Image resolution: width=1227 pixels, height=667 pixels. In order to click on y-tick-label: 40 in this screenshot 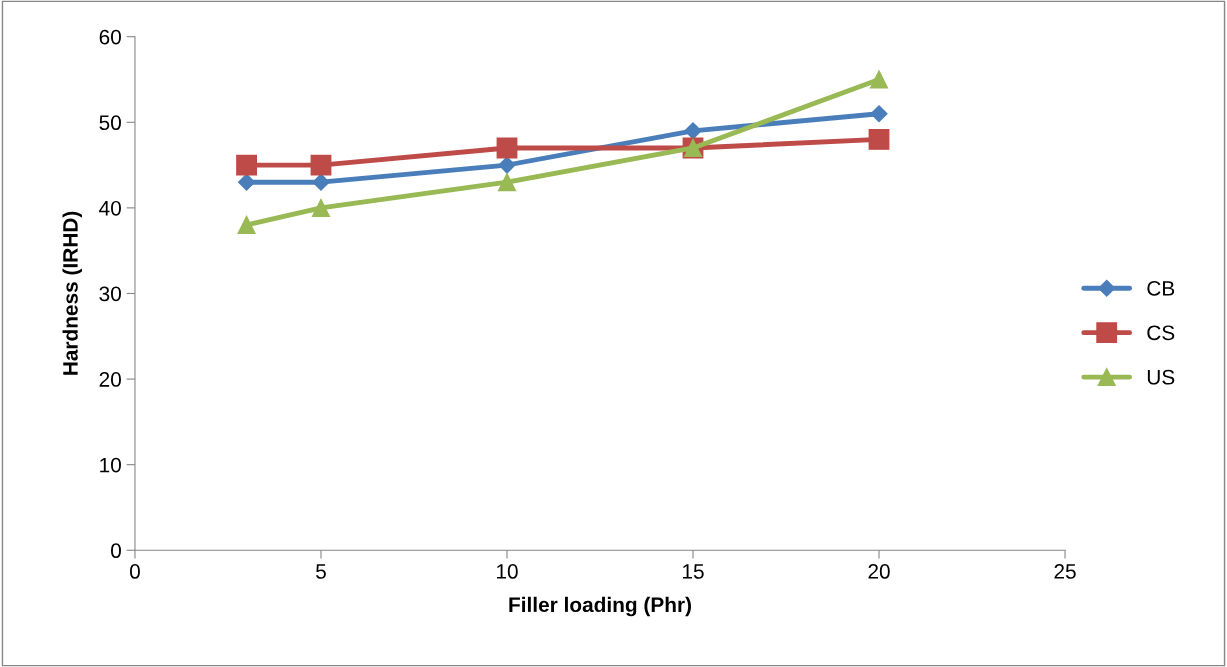, I will do `click(110, 208)`.